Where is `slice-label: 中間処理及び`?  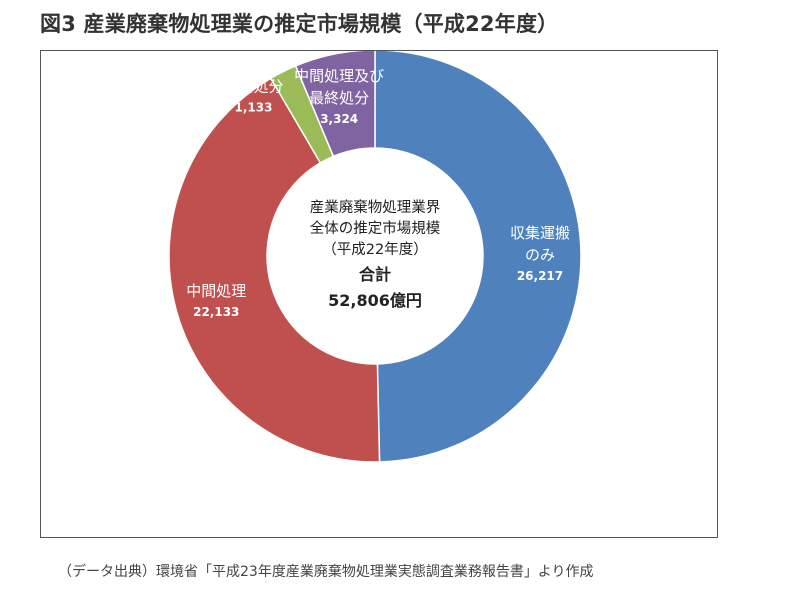
slice-label: 中間処理及び is located at coordinates (339, 76).